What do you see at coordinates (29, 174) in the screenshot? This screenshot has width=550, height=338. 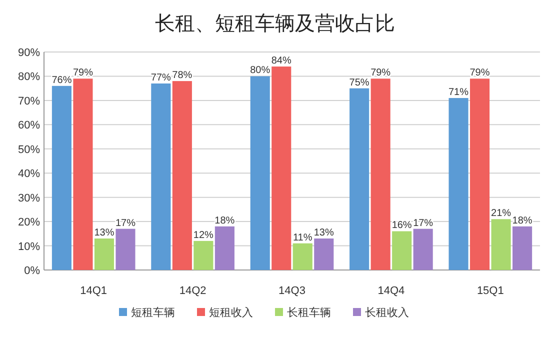 I see `y-tick-label: 40%` at bounding box center [29, 174].